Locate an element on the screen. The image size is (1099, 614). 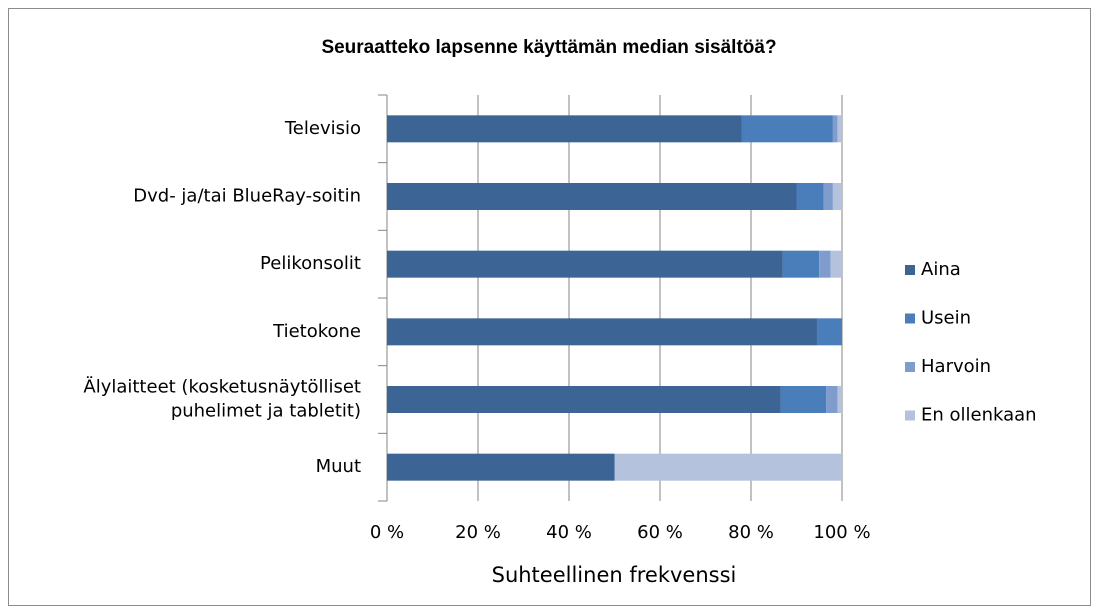
x-tick-label: 60 % is located at coordinates (660, 532).